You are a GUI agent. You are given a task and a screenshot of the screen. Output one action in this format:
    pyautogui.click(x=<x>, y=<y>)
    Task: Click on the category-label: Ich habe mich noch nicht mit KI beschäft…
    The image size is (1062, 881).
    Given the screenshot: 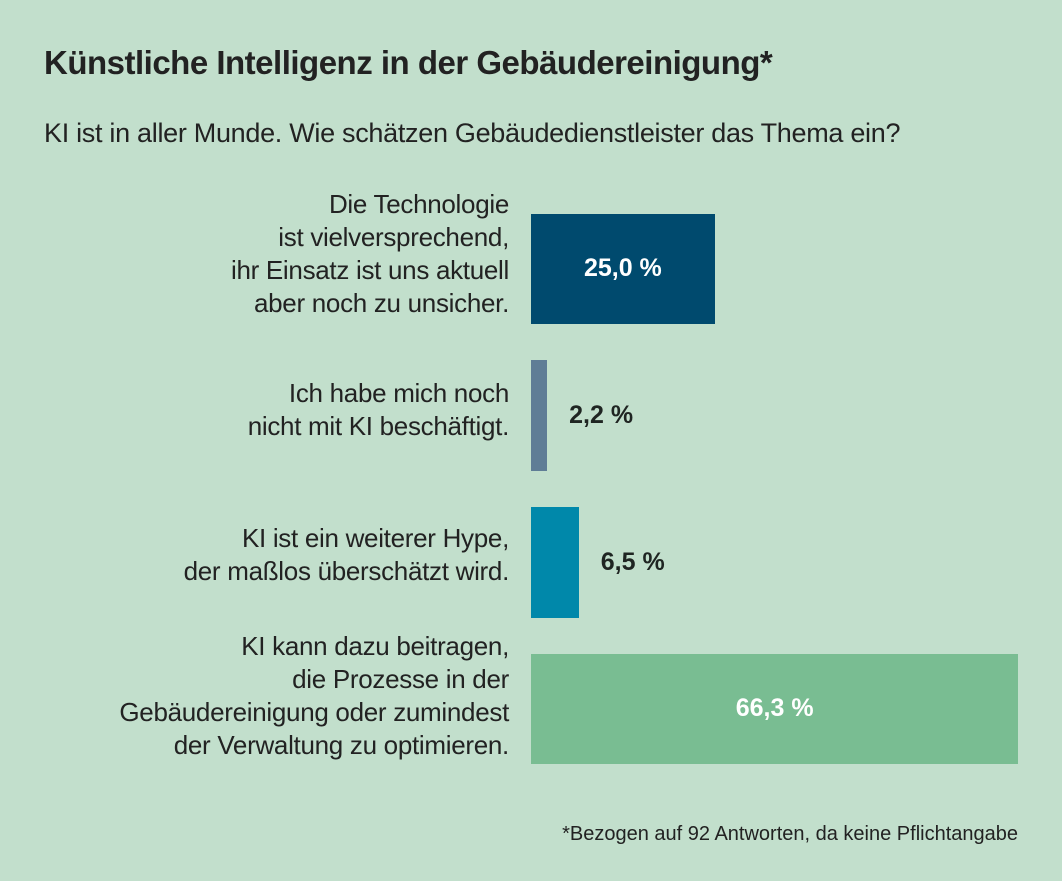 What is the action you would take?
    pyautogui.click(x=378, y=409)
    